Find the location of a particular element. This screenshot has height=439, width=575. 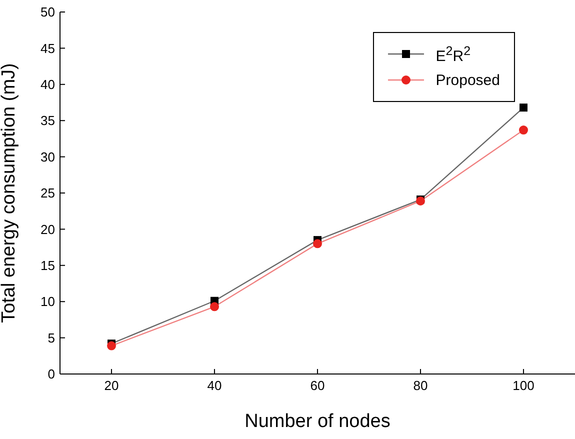

y-tick-label: 35 is located at coordinates (47, 120).